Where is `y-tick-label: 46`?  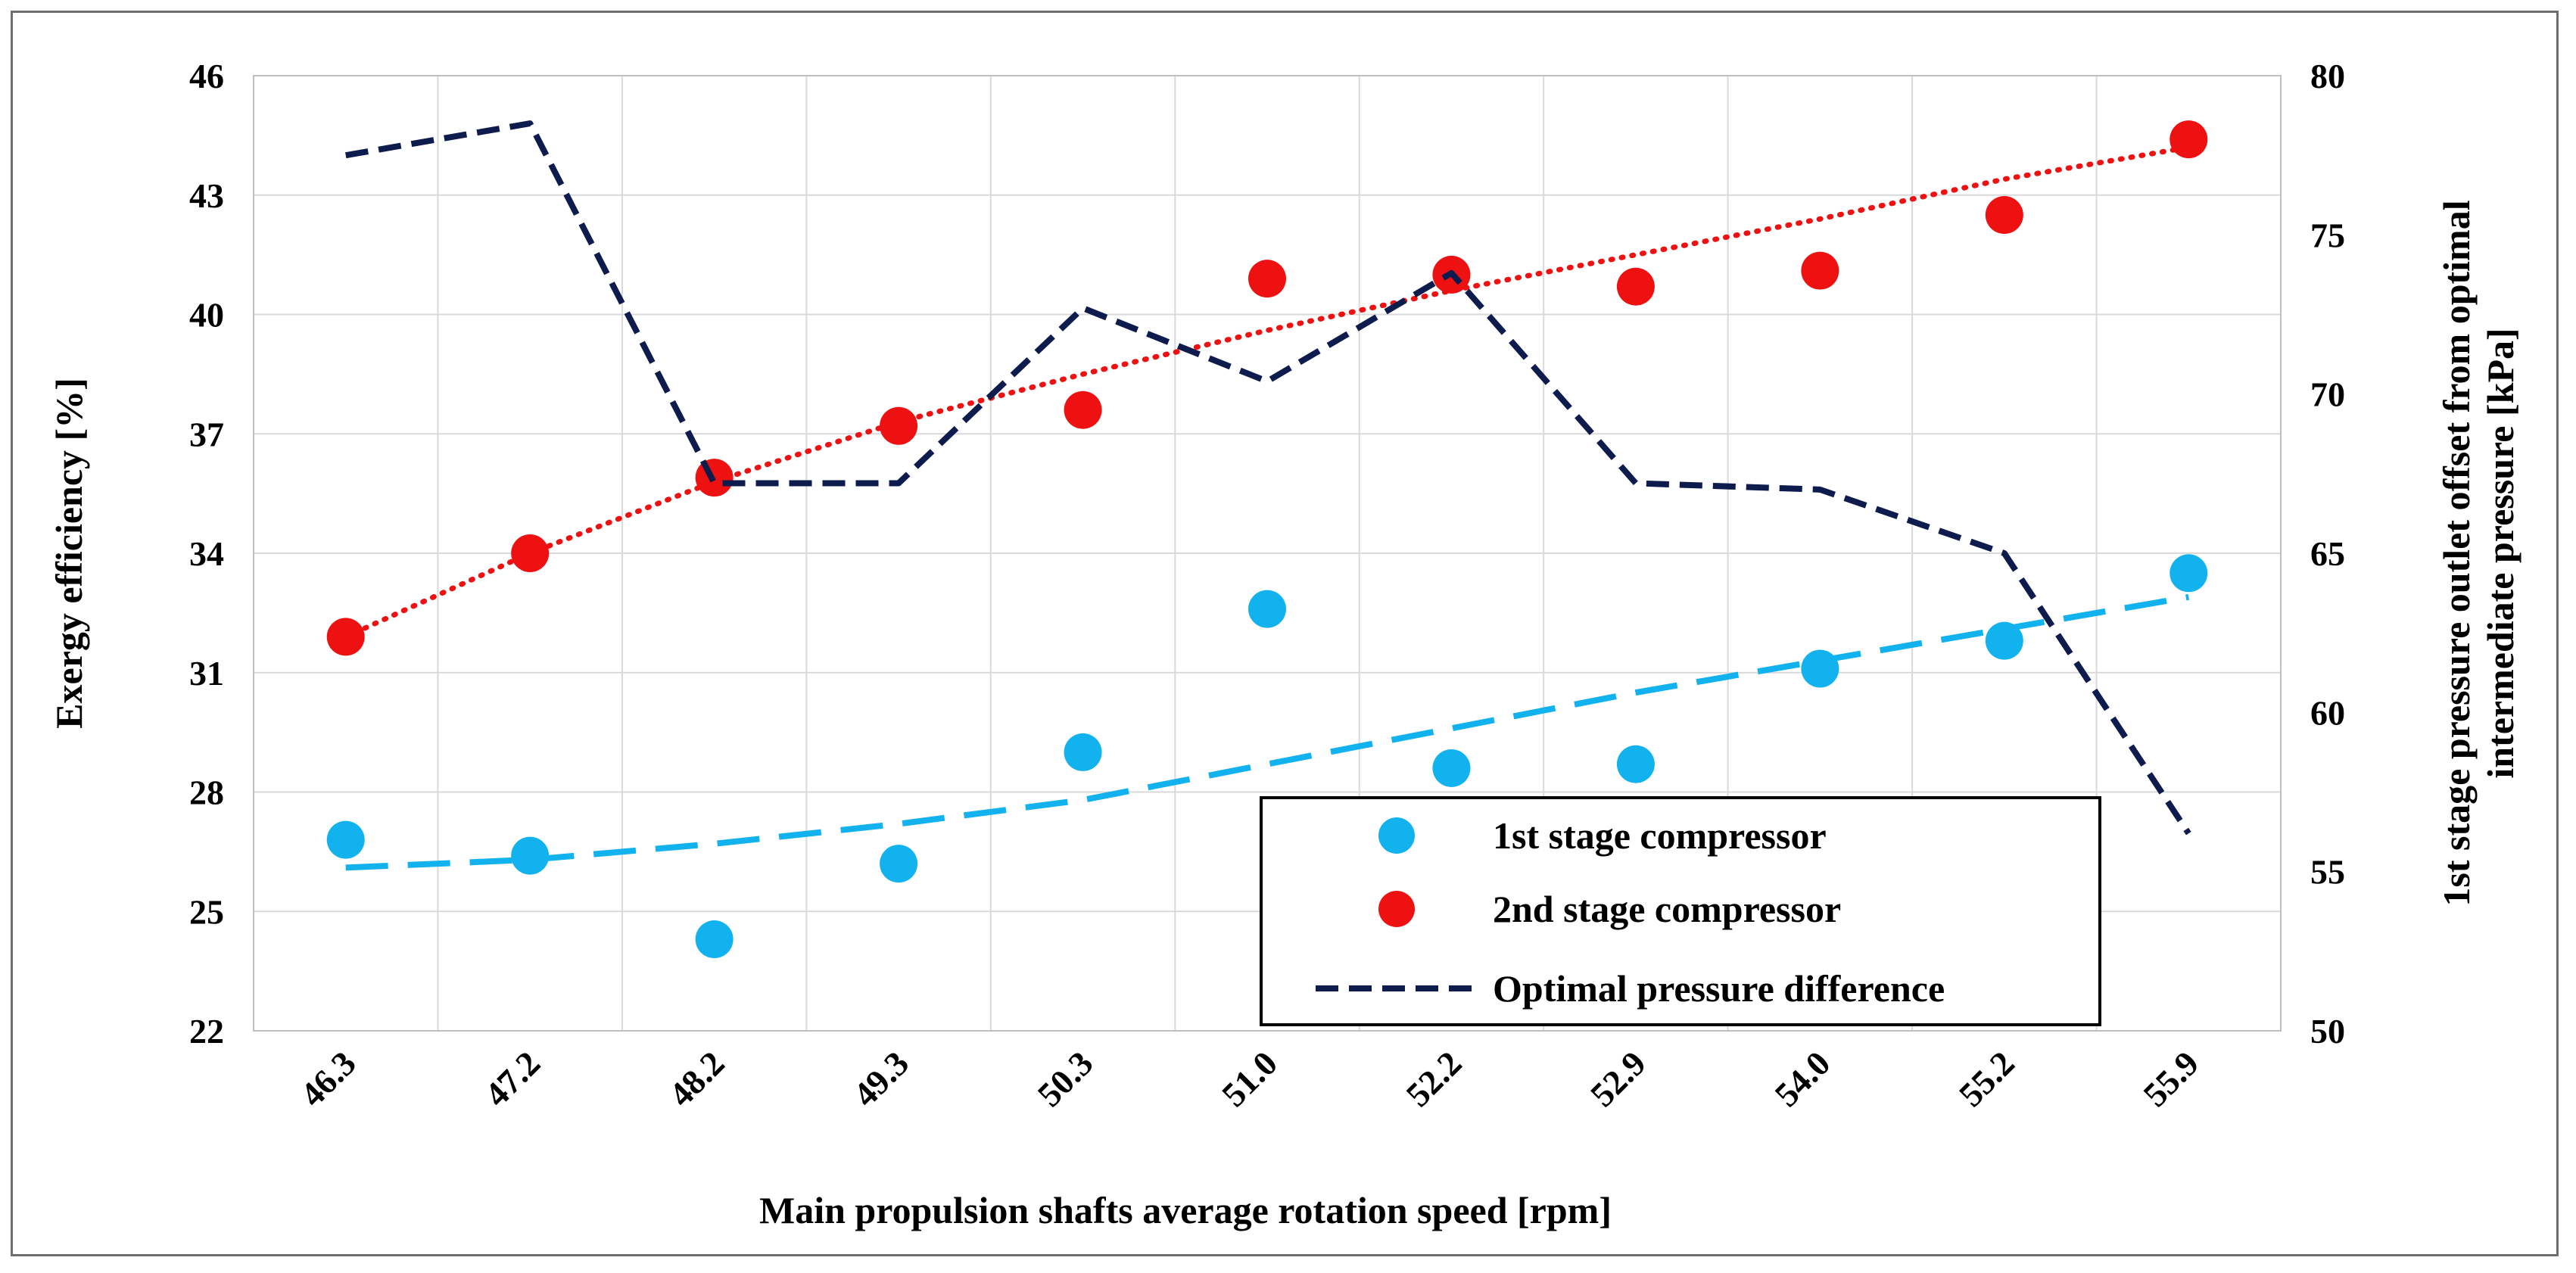
y-tick-label: 46 is located at coordinates (206, 76).